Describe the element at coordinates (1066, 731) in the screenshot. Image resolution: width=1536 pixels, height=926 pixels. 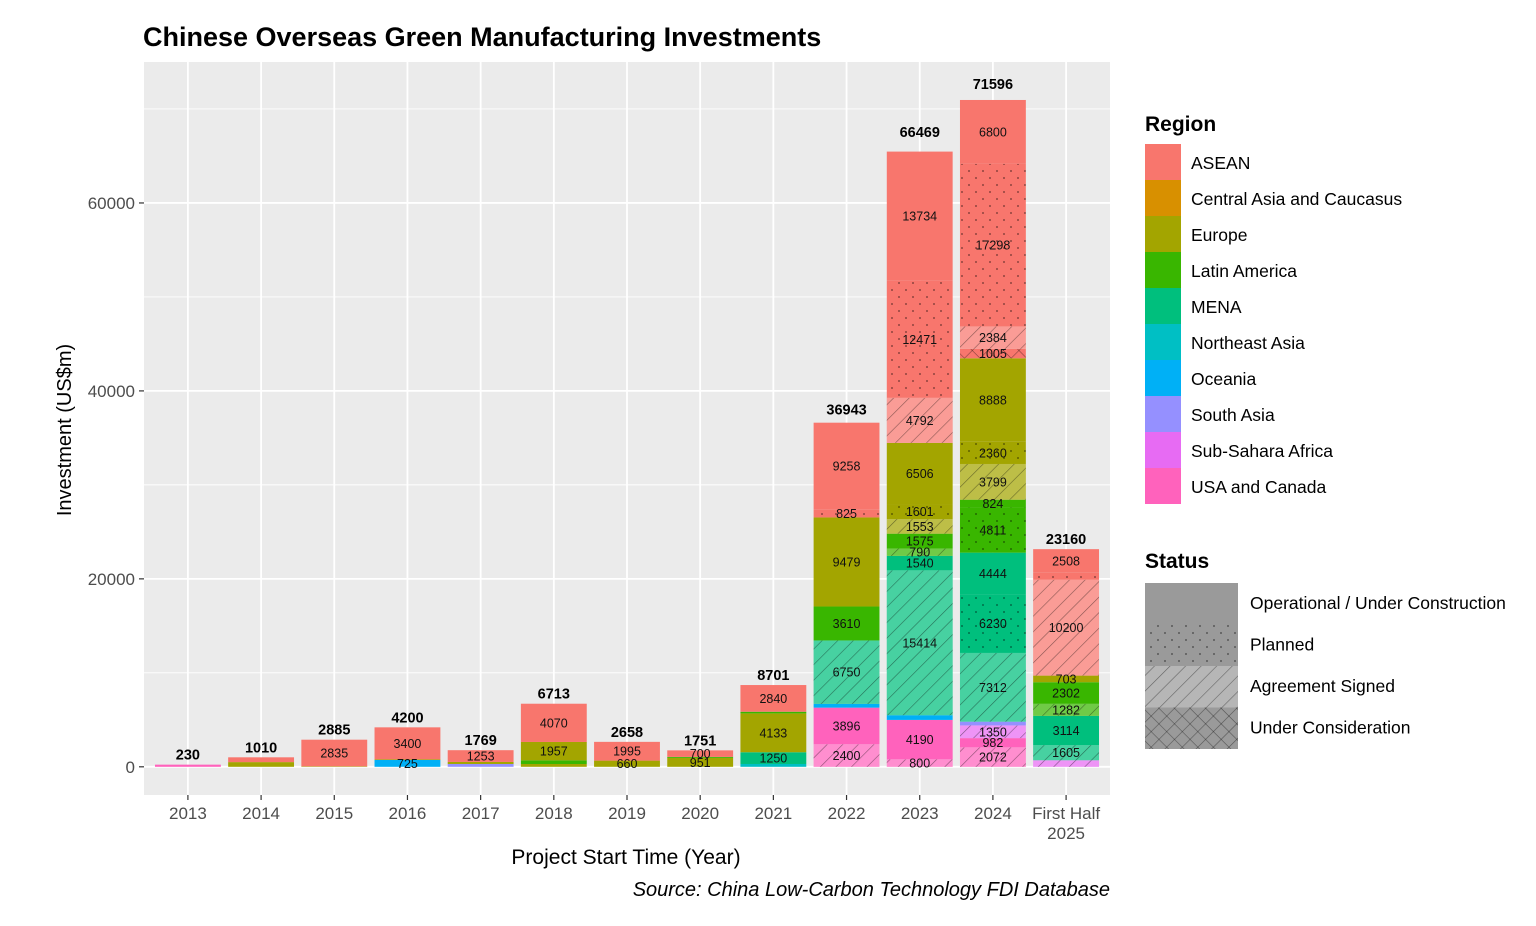
I see `segment-label: 3114` at that location.